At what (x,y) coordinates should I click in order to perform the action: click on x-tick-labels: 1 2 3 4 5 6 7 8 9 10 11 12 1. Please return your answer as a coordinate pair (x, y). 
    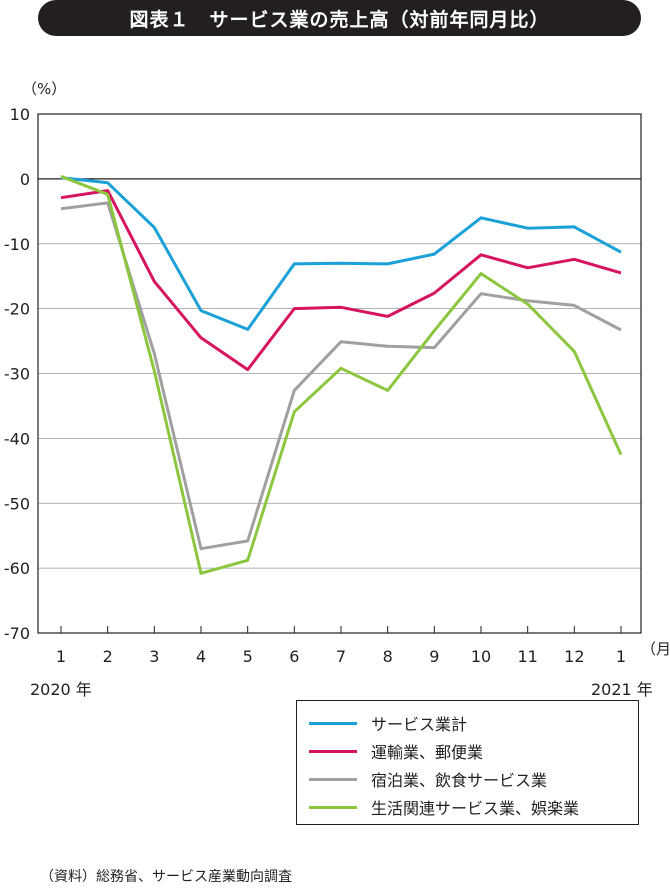
    Looking at the image, I should click on (341, 656).